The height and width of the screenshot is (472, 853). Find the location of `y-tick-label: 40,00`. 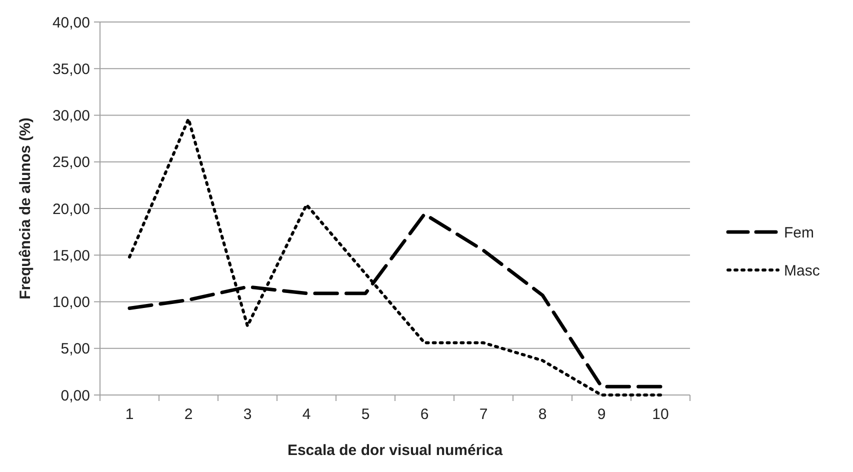

y-tick-label: 40,00 is located at coordinates (71, 23).